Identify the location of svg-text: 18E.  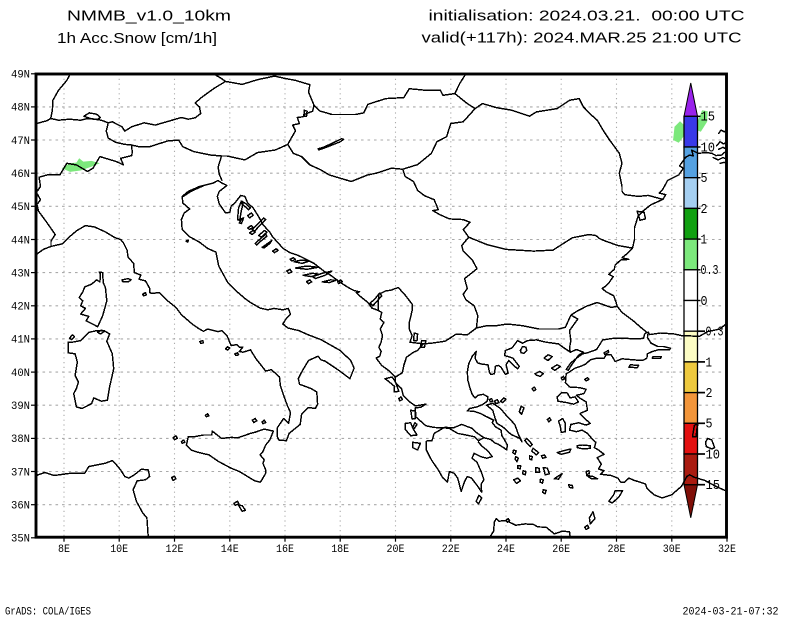
(340, 550).